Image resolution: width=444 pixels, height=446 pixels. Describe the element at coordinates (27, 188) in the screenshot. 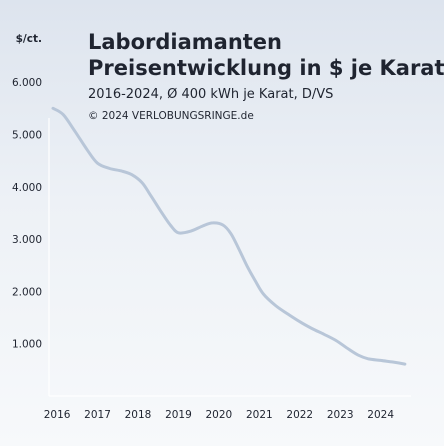

I see `y-tick-label: 4.000` at that location.